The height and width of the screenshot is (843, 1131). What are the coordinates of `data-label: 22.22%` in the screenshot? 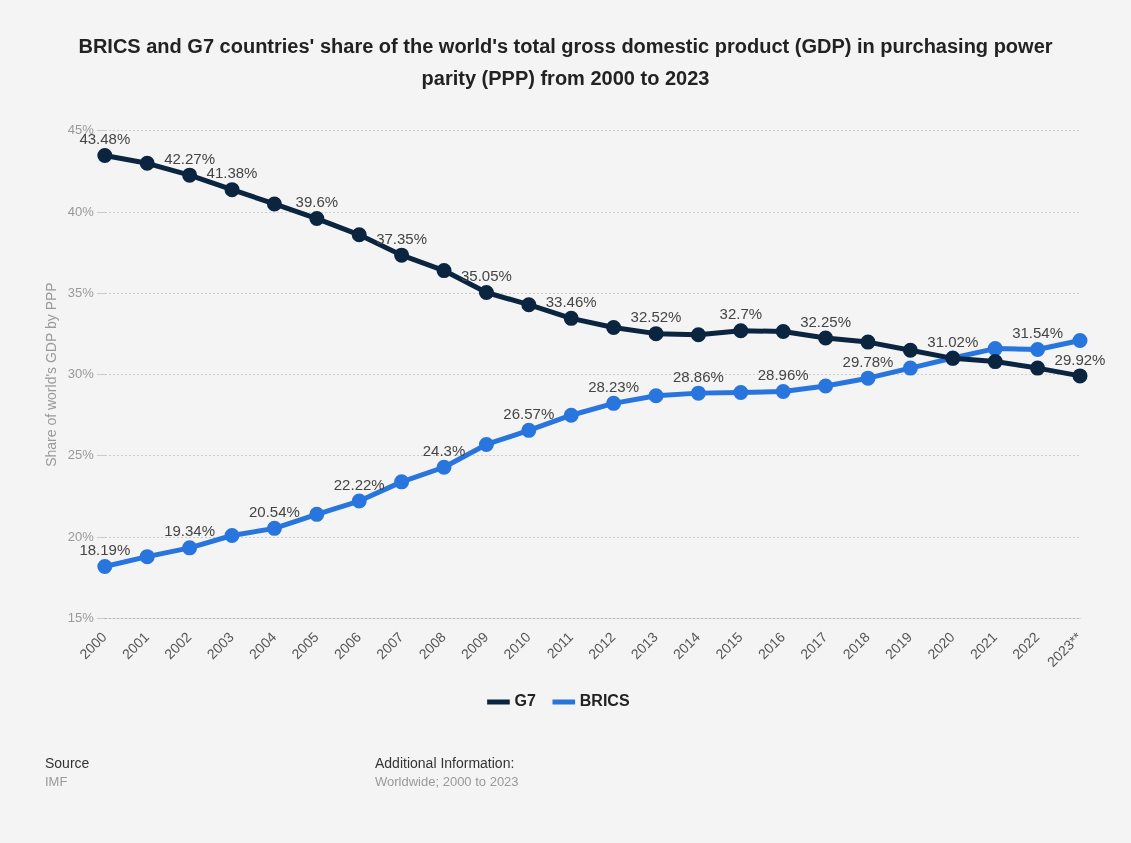 It's located at (359, 484).